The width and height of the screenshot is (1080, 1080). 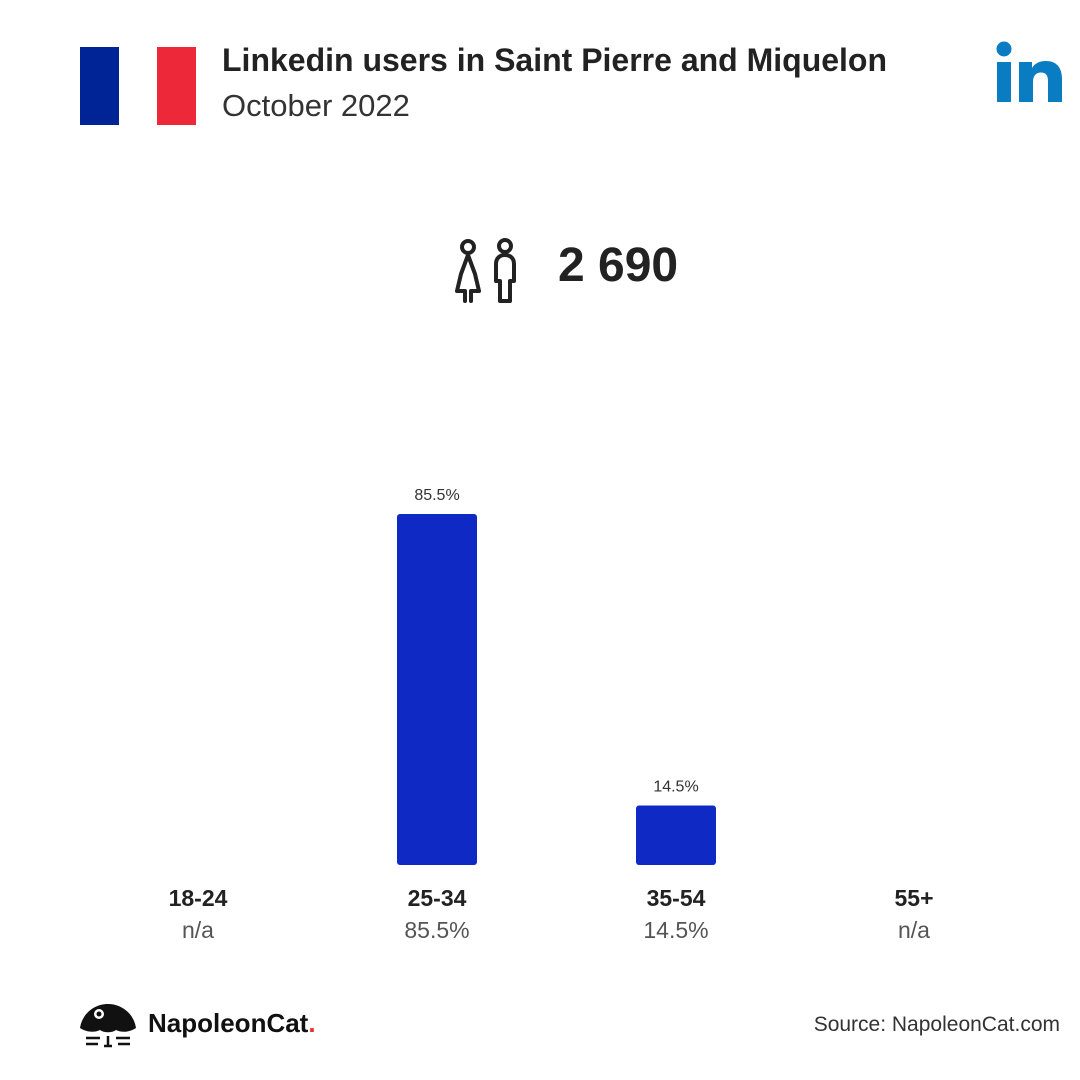 I want to click on brand-name: NapoleonCat., so click(x=232, y=1023).